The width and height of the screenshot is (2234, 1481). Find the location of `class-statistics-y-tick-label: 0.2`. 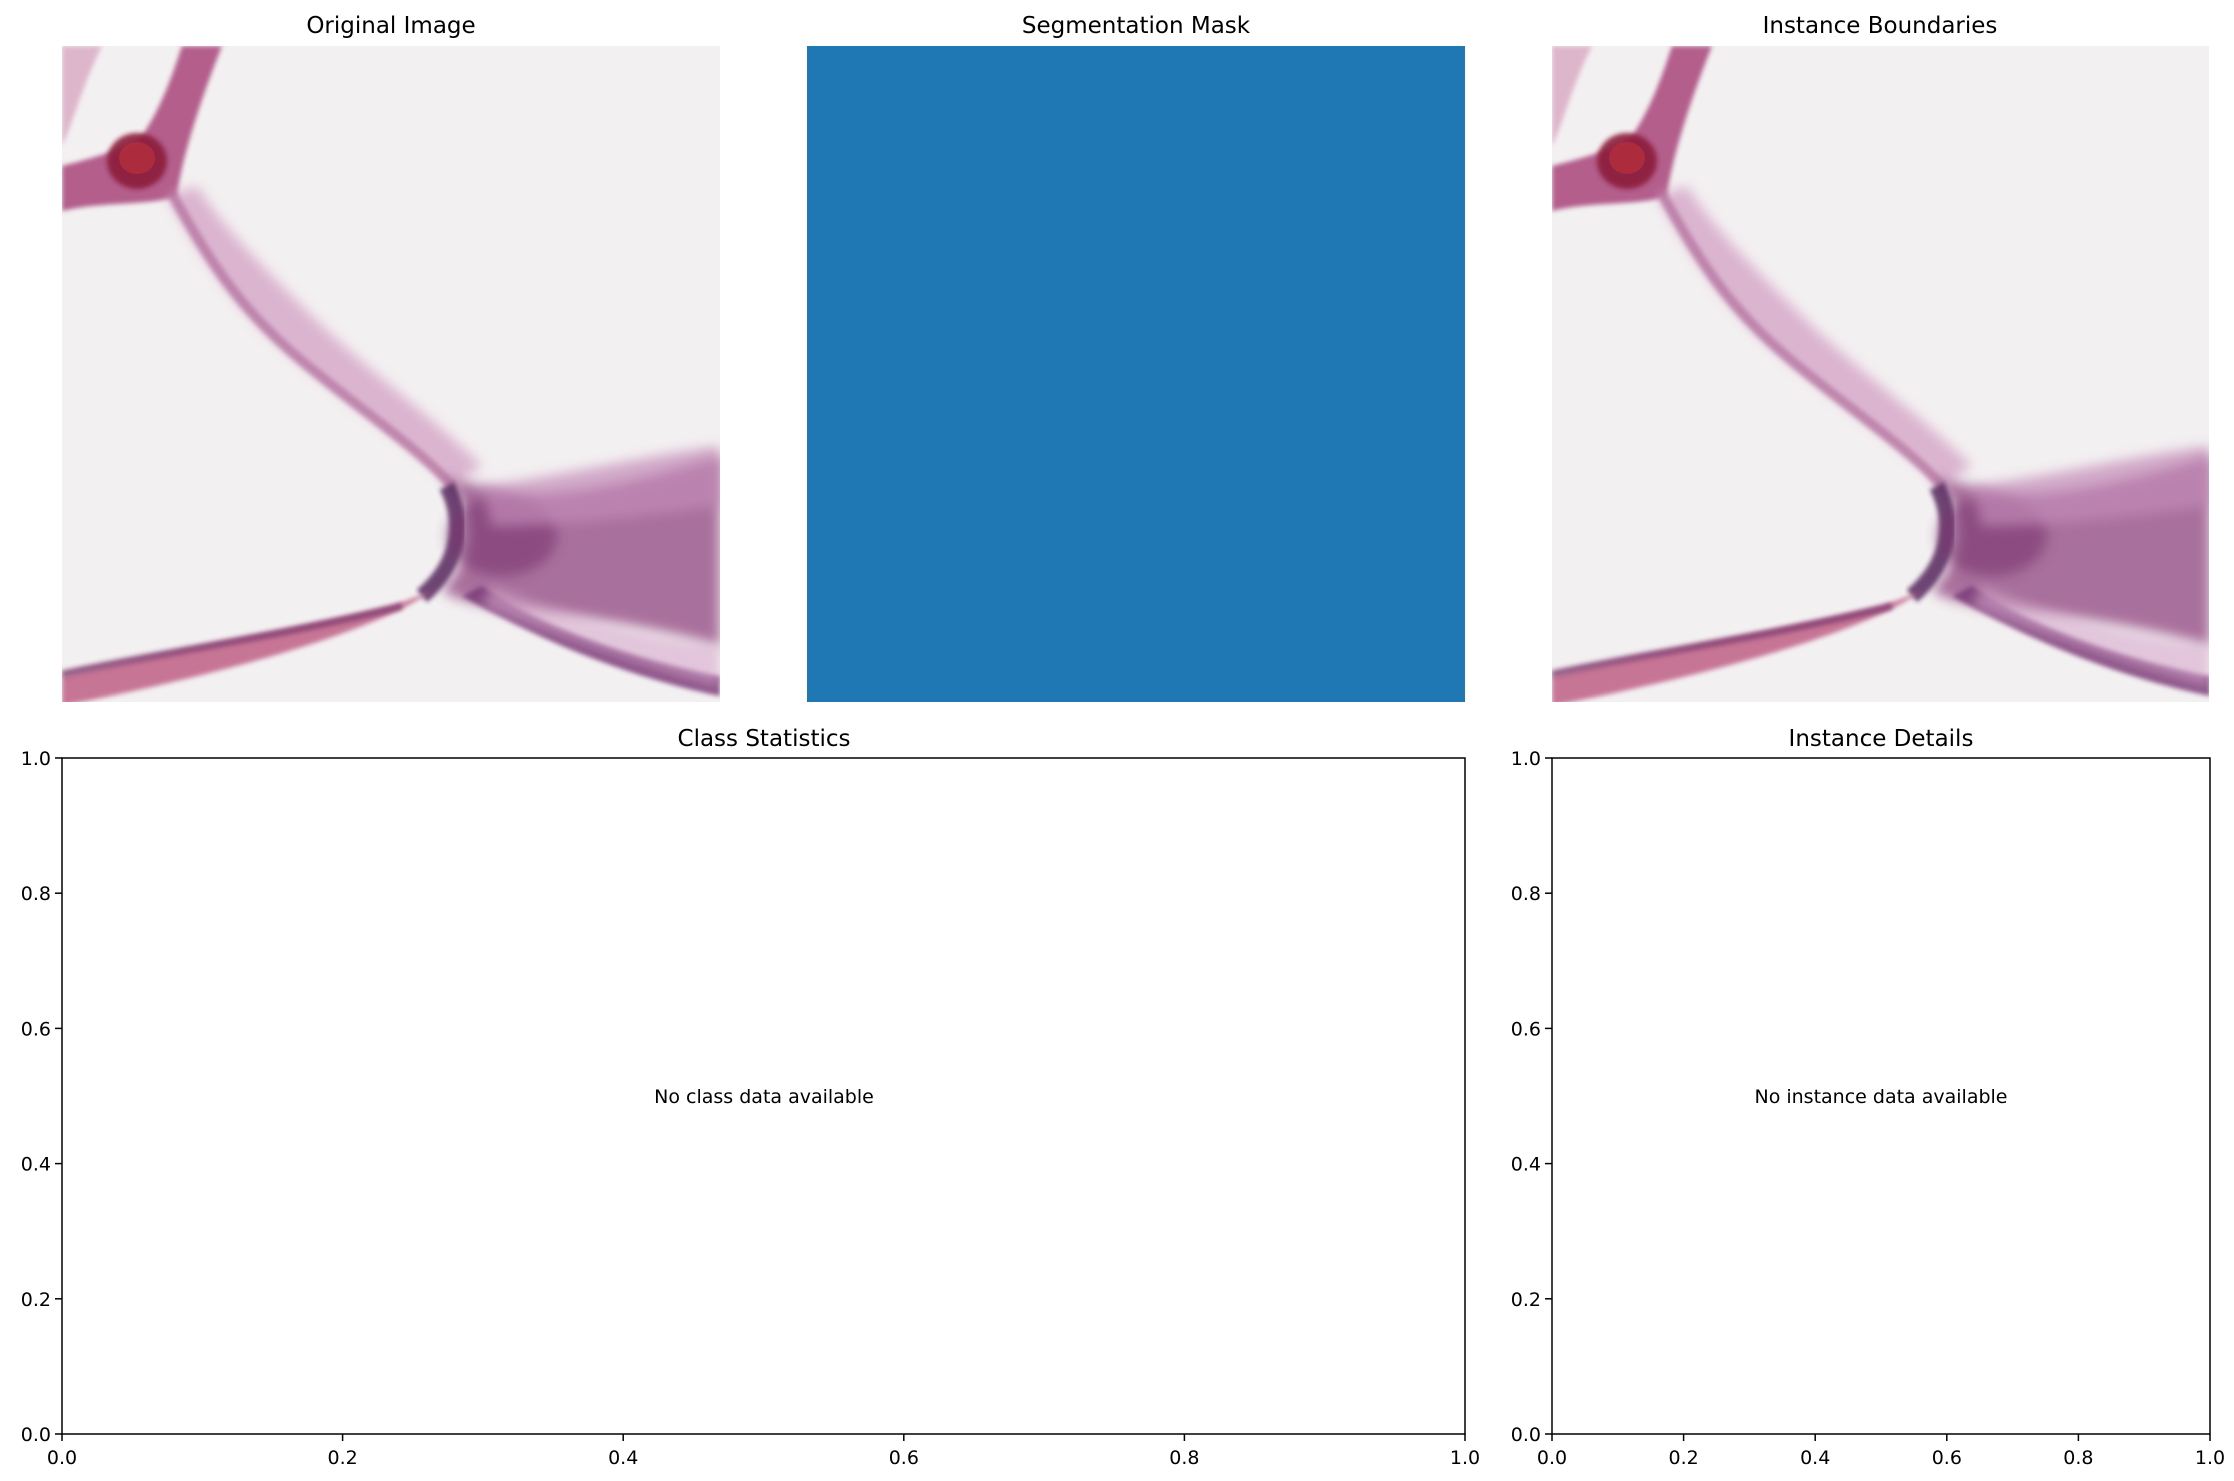

class-statistics-y-tick-label: 0.2 is located at coordinates (36, 1300).